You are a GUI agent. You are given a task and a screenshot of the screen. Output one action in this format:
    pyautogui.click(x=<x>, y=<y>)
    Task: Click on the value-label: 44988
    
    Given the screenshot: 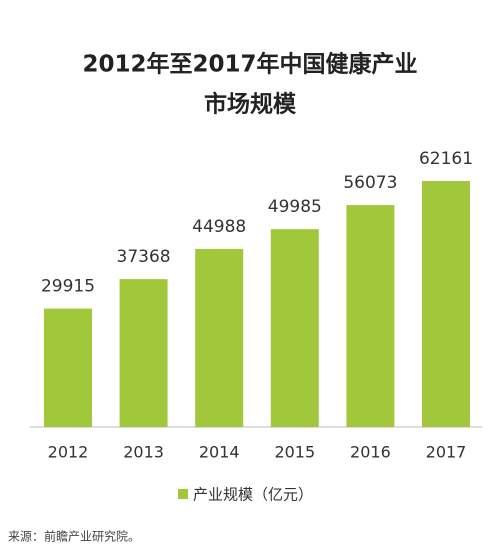 What is the action you would take?
    pyautogui.click(x=219, y=227)
    